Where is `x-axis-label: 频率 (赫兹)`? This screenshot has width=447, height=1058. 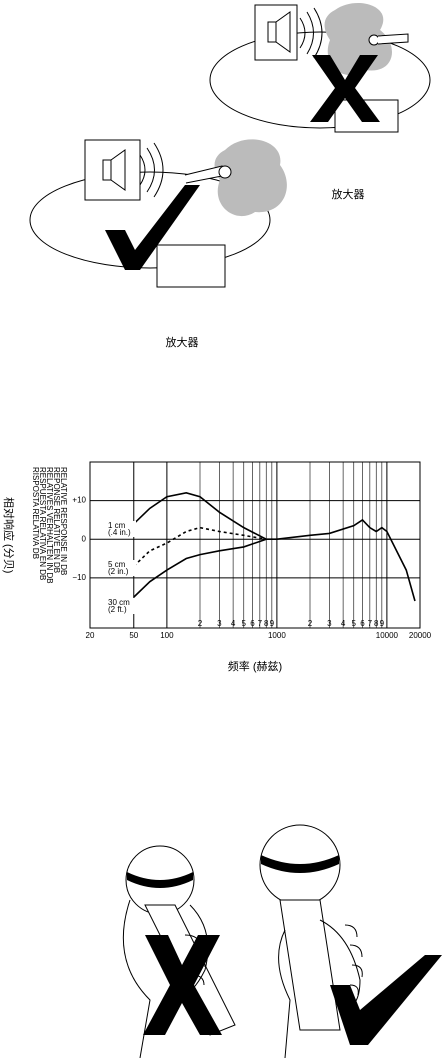 x-axis-label: 频率 (赫兹) is located at coordinates (255, 666).